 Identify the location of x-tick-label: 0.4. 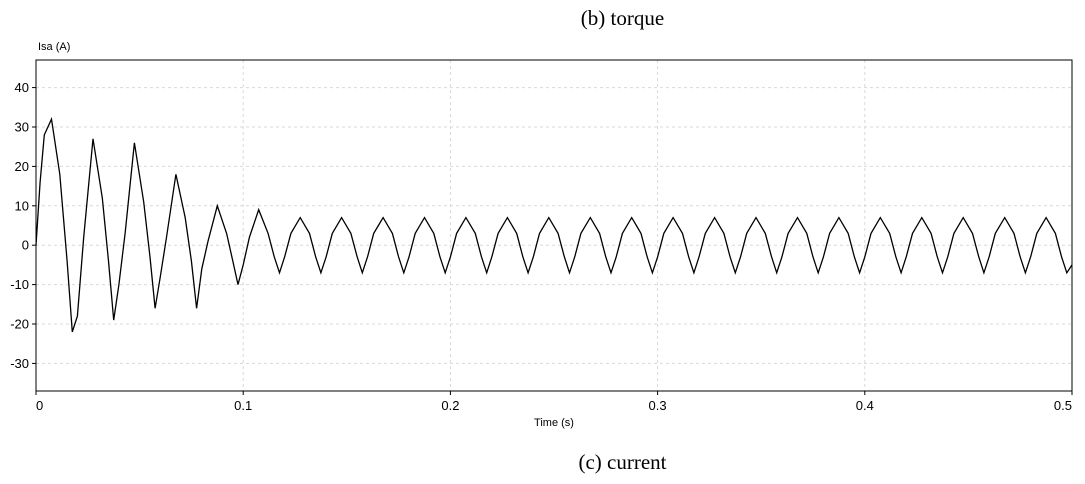
(865, 405).